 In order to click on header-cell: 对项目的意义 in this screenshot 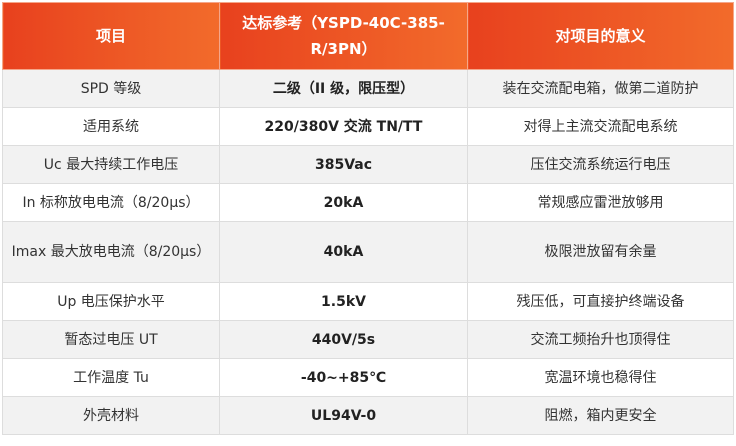, I will do `click(600, 36)`.